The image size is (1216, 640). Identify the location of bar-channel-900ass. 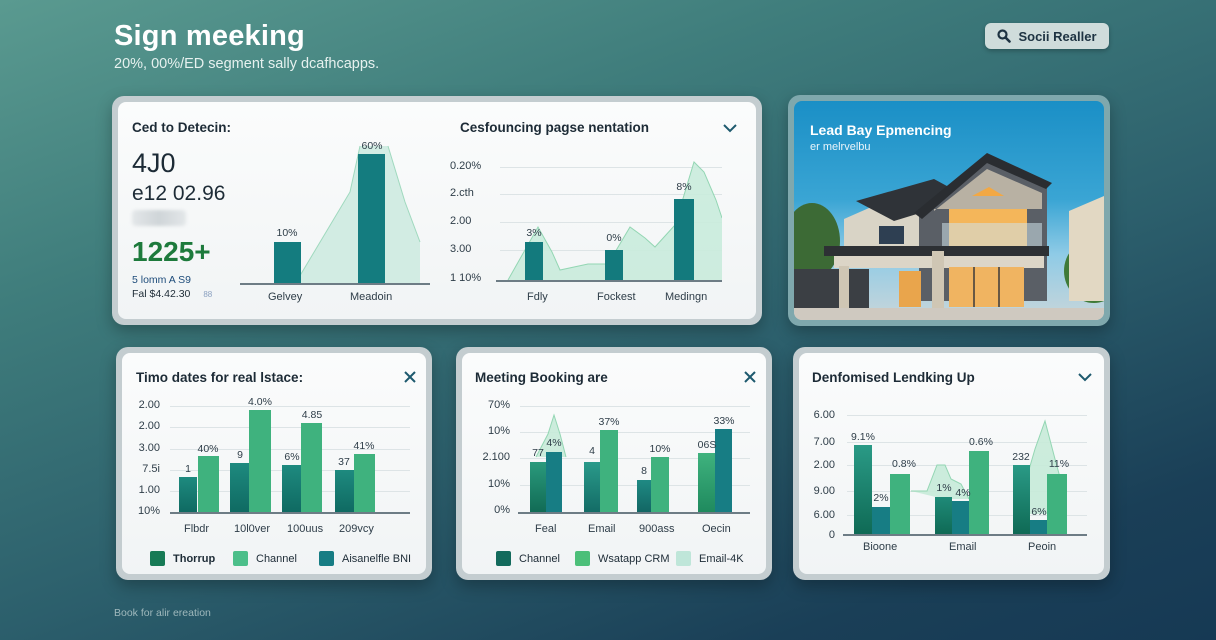
(644, 496).